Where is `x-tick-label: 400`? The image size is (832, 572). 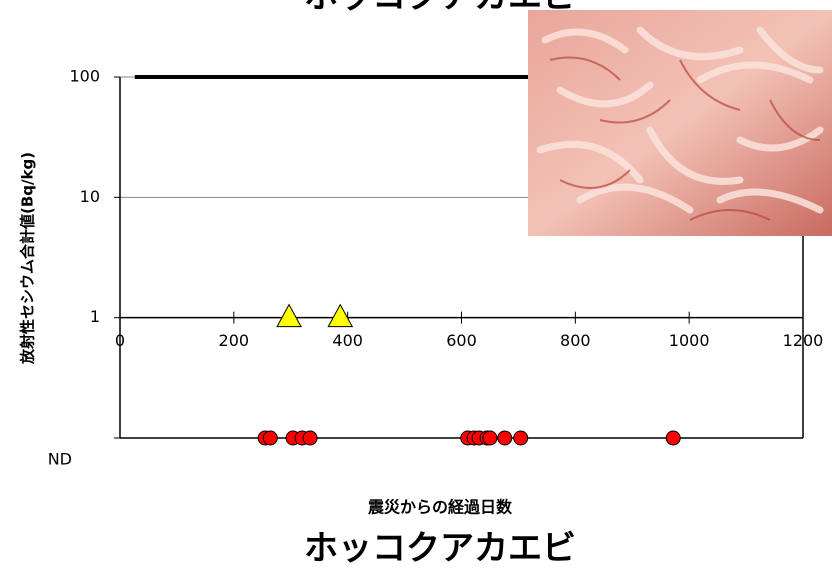
x-tick-label: 400 is located at coordinates (347, 340).